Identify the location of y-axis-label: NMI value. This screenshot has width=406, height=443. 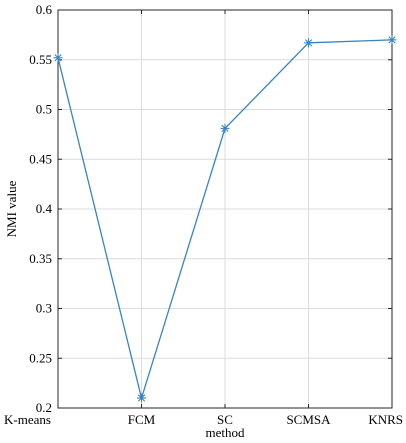
(11, 208).